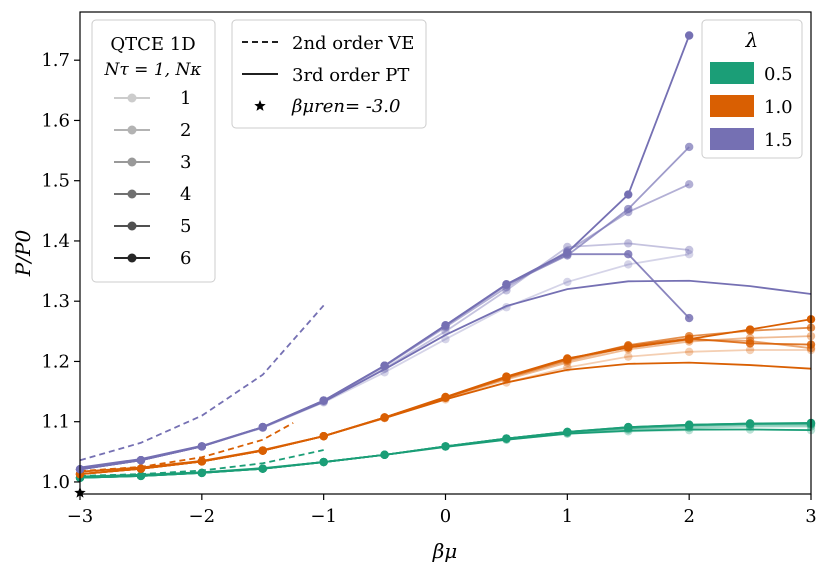 The height and width of the screenshot is (577, 830). I want to click on y-tick-label: 1.1, so click(55, 422).